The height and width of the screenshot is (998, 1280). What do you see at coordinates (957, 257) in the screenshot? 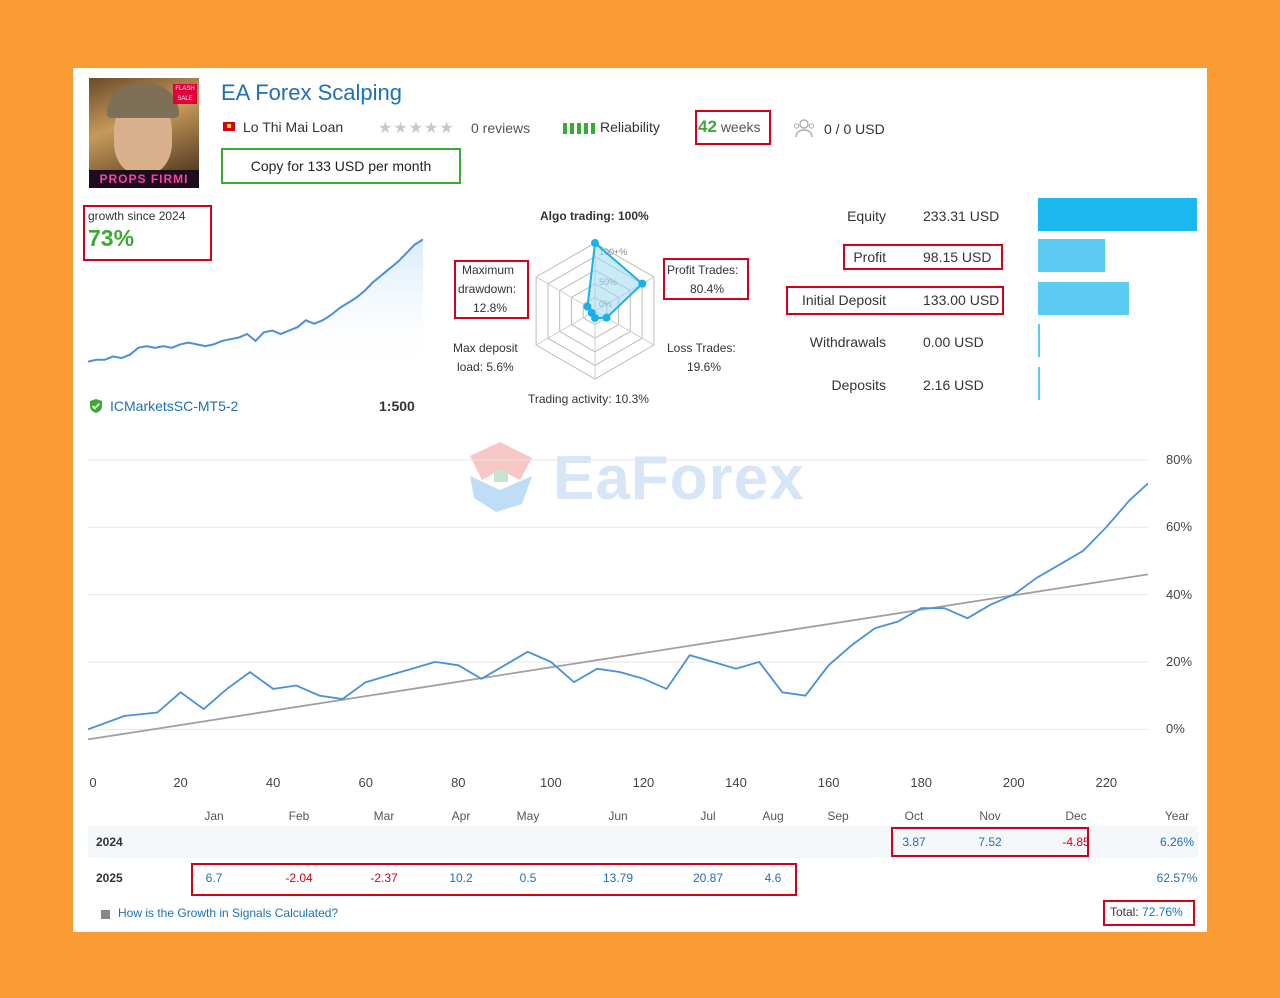
I see `stat-value-1: 98.15 USD` at bounding box center [957, 257].